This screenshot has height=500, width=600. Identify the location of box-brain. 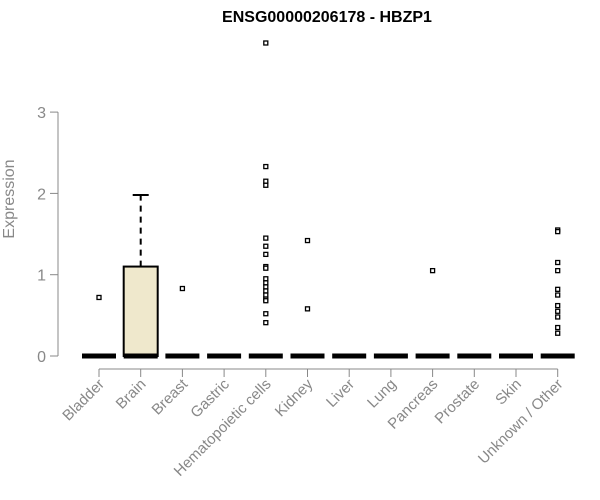
(140, 276).